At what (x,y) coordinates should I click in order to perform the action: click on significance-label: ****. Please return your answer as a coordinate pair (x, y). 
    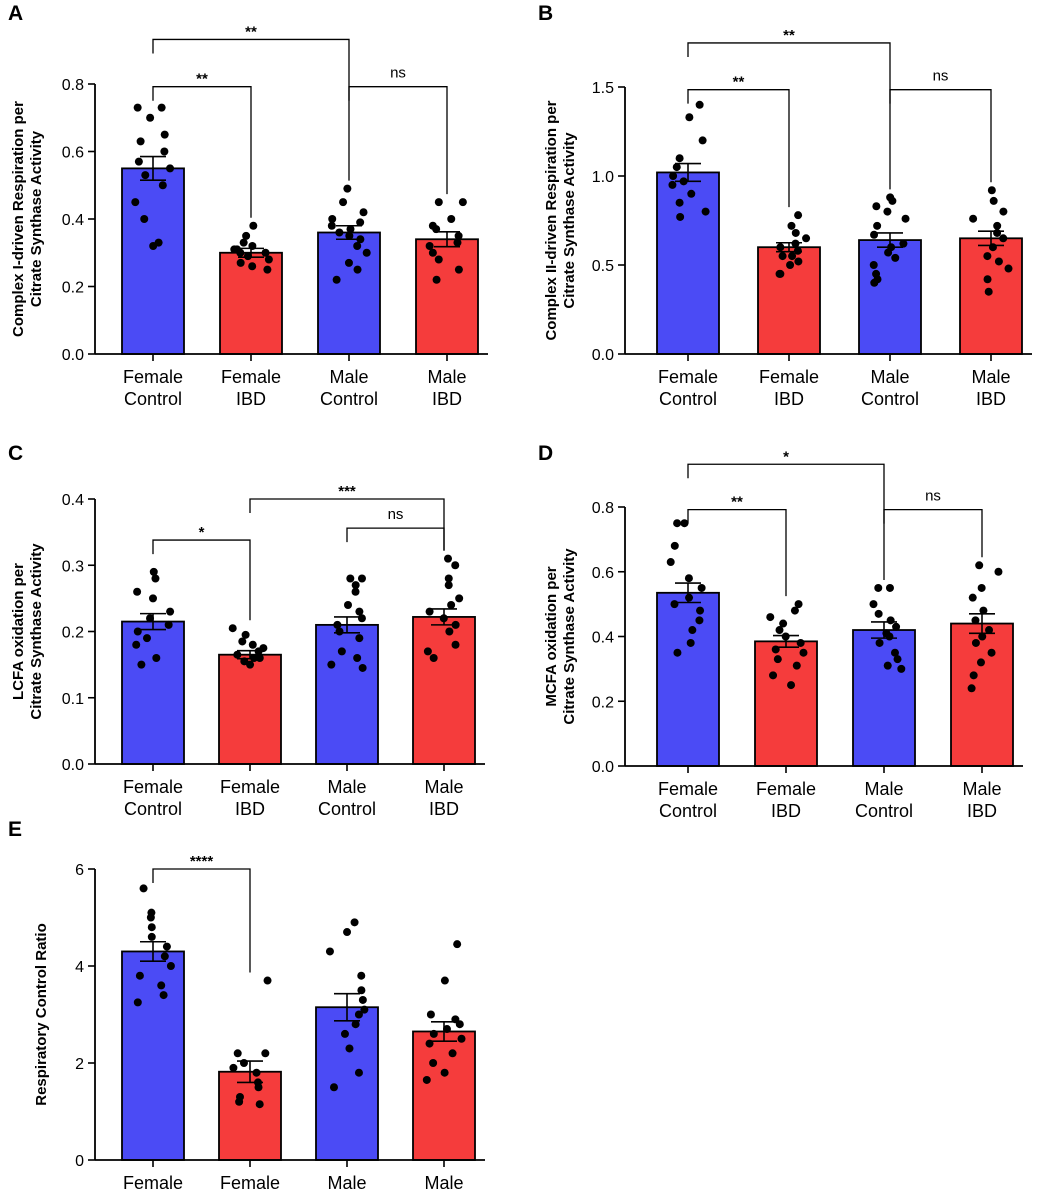
    Looking at the image, I should click on (202, 861).